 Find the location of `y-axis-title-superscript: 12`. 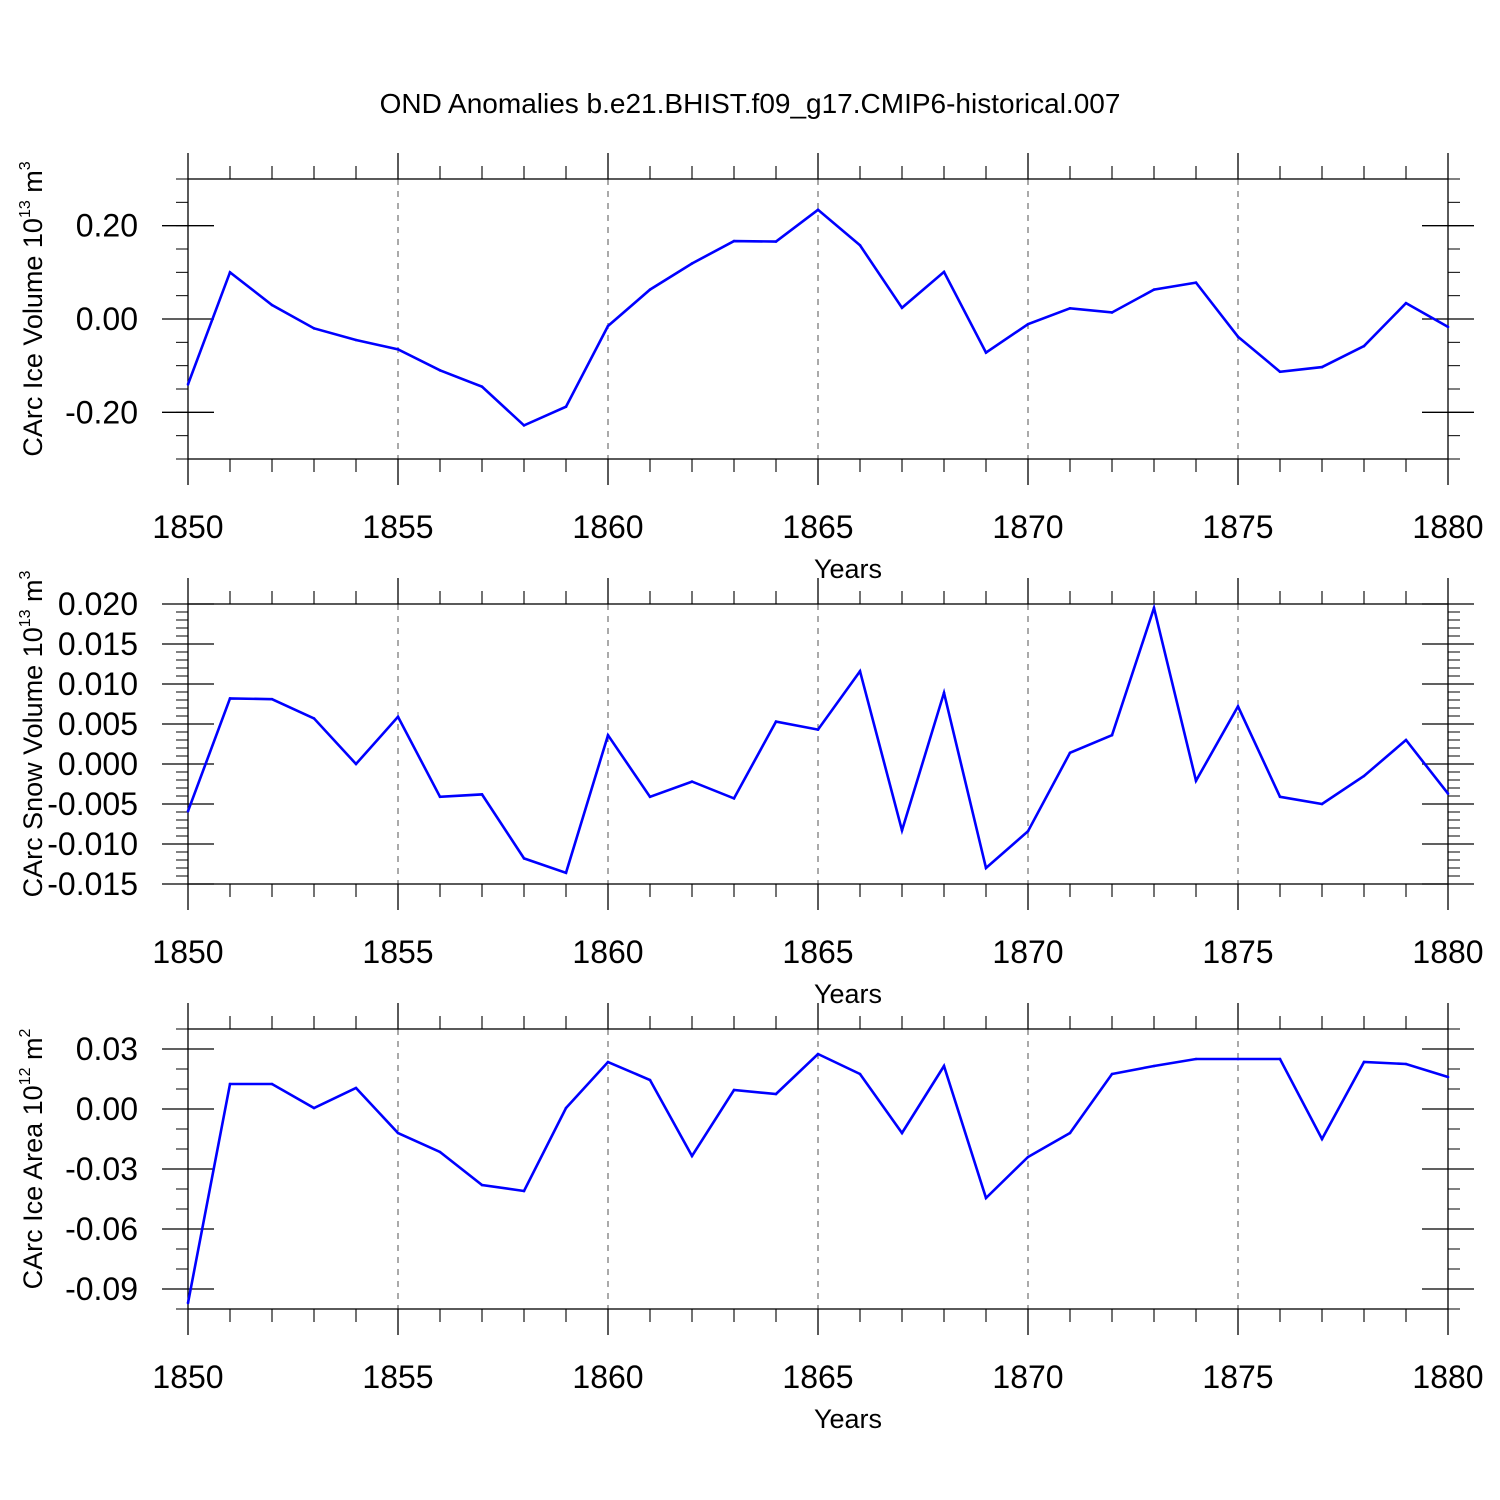

y-axis-title-superscript: 12 is located at coordinates (25, 1076).